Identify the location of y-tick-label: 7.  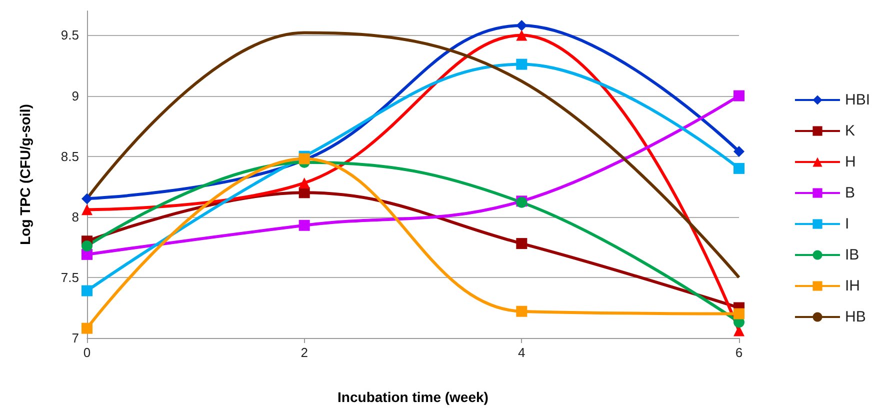
(75, 338).